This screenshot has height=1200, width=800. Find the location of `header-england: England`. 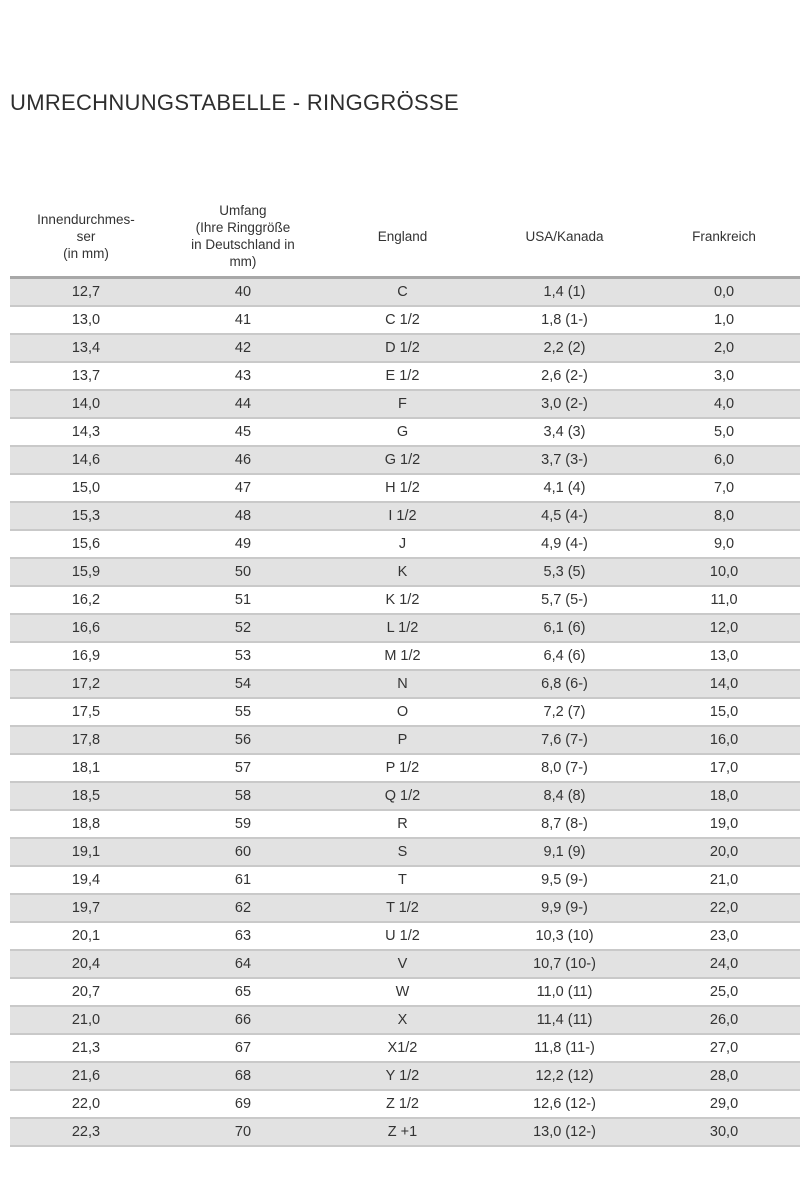

header-england: England is located at coordinates (402, 236).